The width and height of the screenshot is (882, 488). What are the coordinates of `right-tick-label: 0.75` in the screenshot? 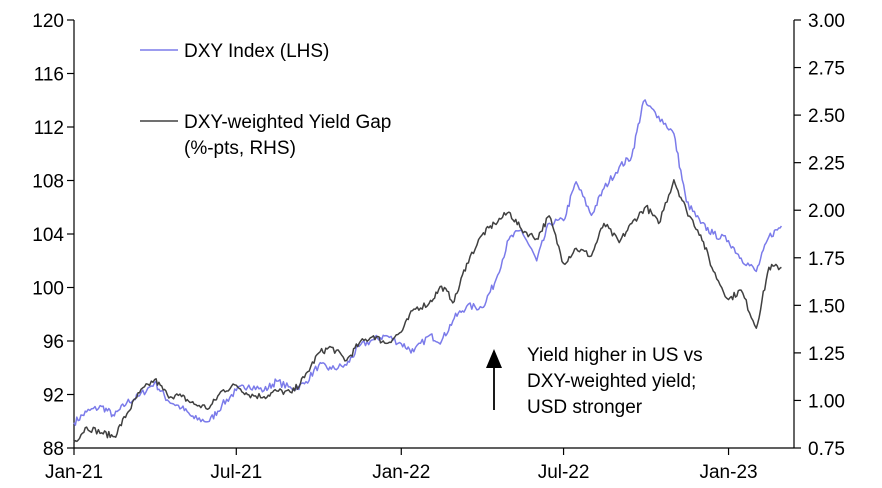 It's located at (826, 449).